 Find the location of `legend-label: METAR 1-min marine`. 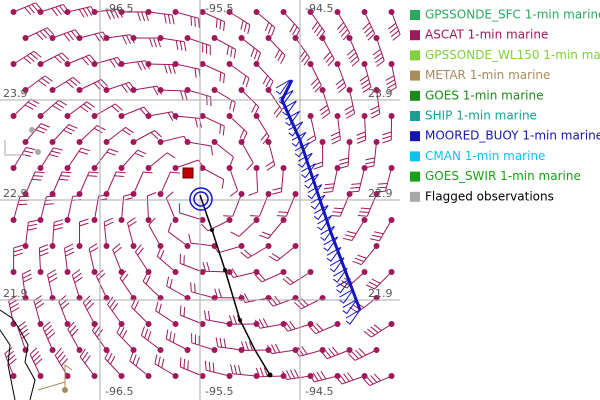

legend-label: METAR 1-min marine is located at coordinates (487, 75).